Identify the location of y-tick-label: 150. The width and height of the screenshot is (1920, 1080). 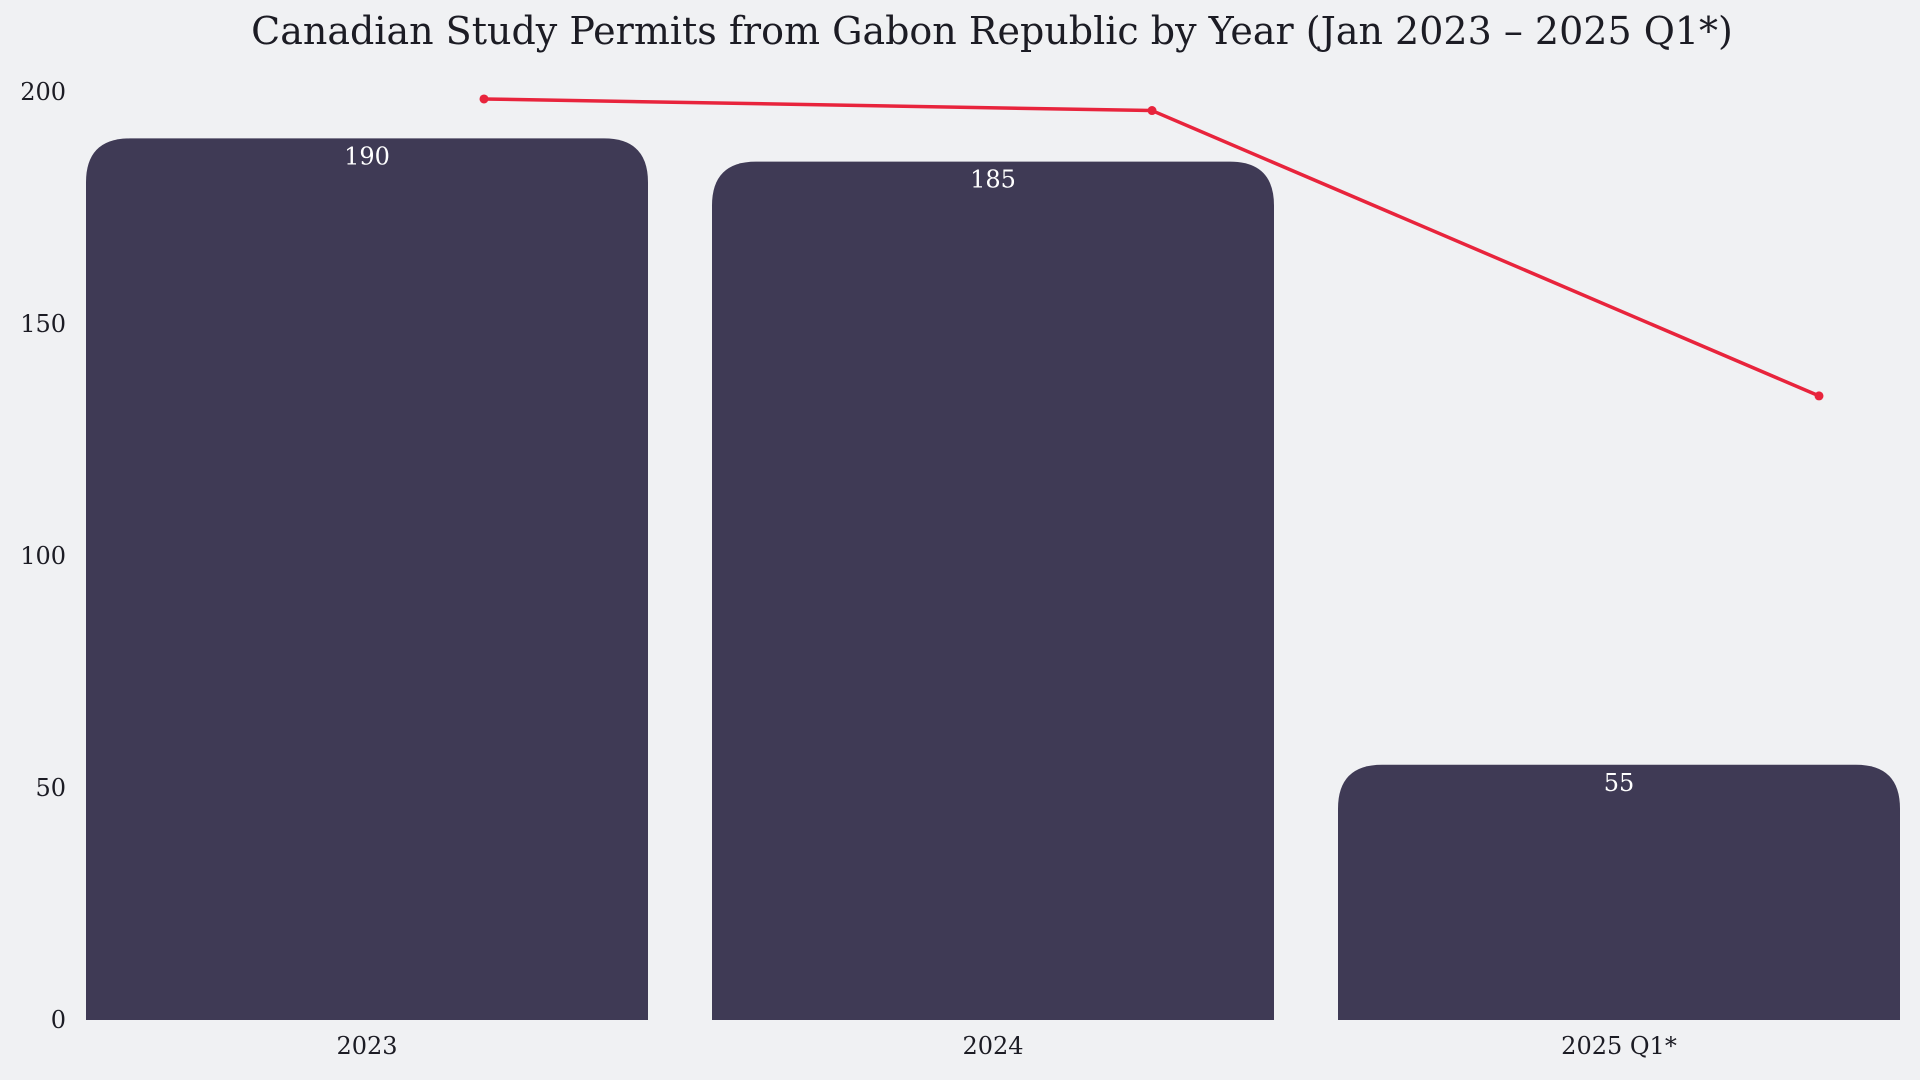
(43, 324).